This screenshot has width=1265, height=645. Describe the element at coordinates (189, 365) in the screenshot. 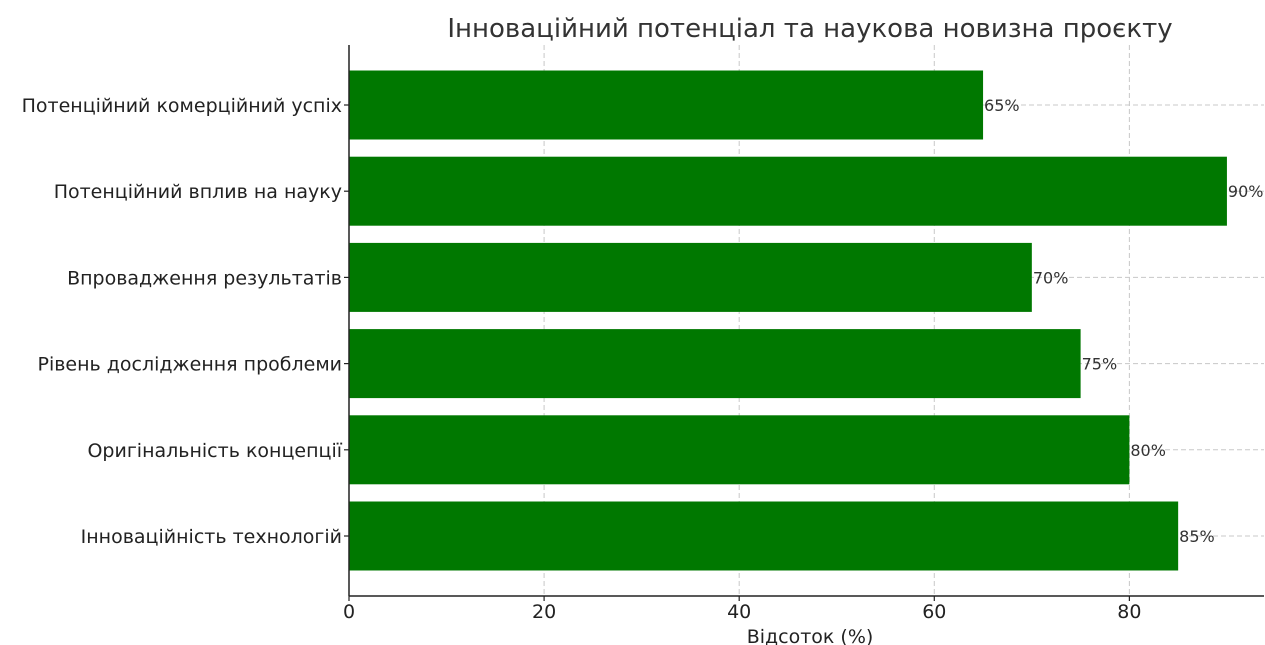

I see `category-label: Рівень дослідження проблеми` at that location.